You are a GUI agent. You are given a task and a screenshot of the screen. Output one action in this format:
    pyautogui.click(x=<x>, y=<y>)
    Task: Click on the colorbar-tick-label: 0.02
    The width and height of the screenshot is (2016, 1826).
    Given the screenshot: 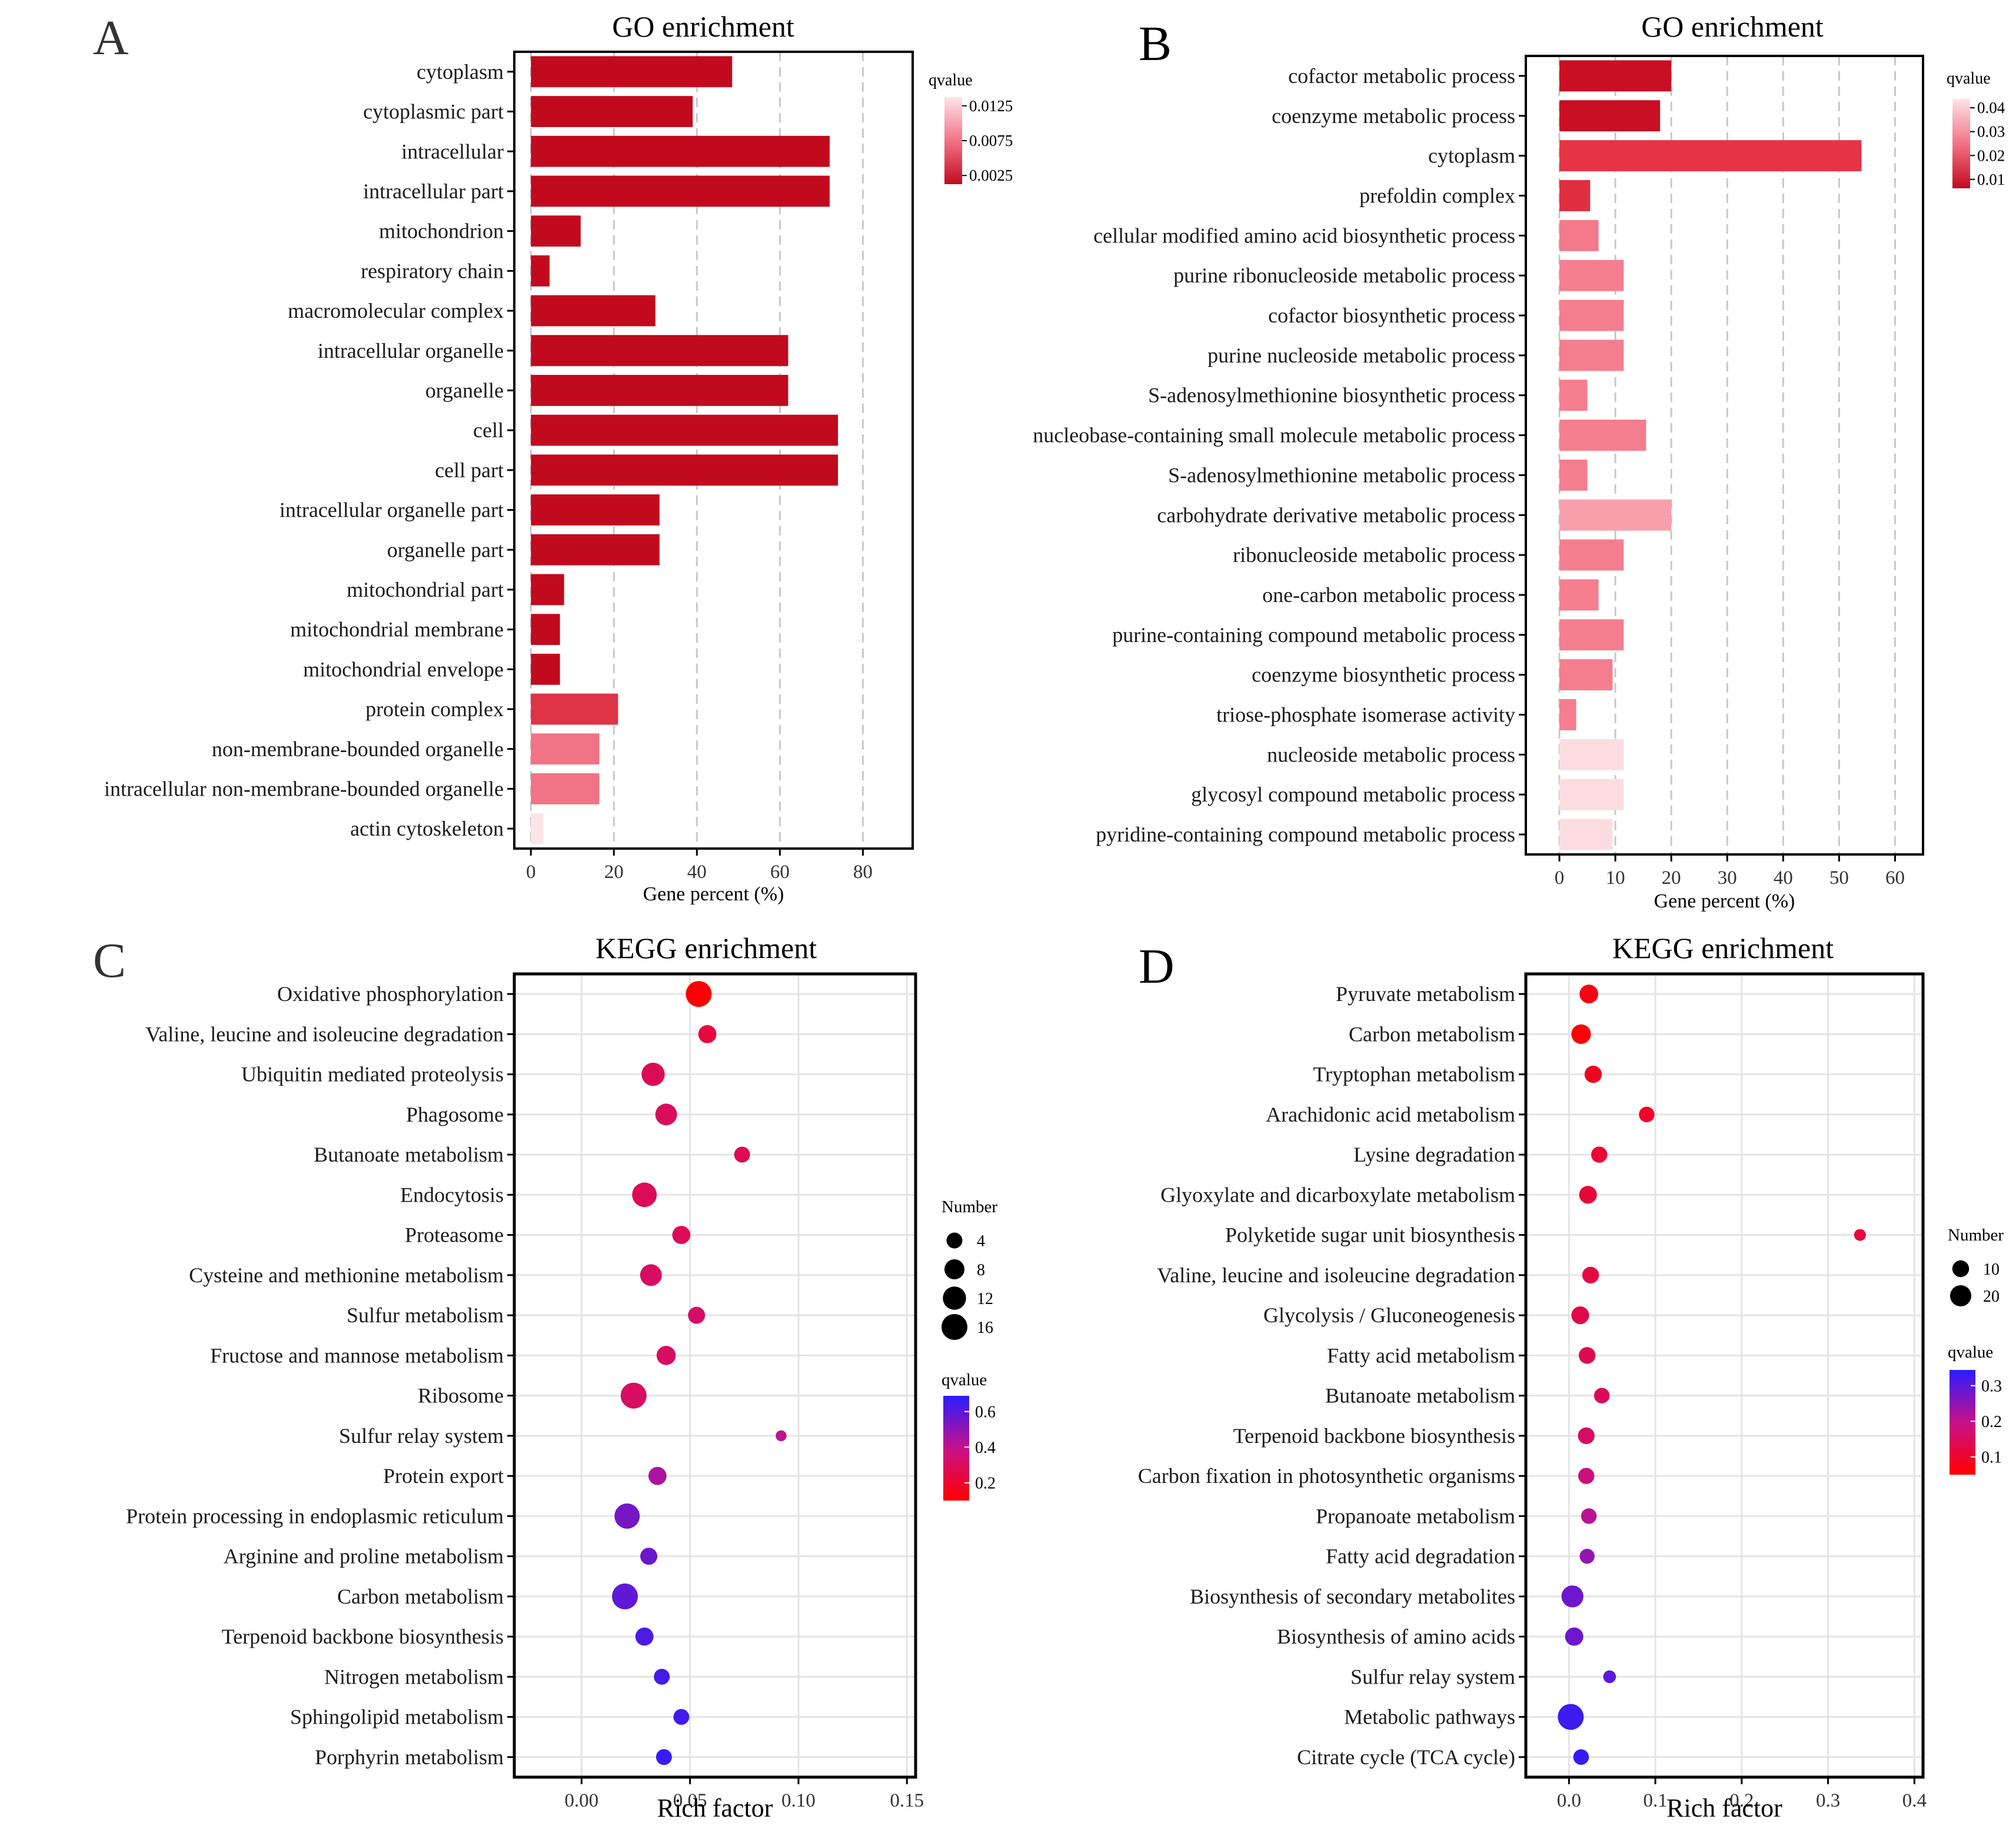 What is the action you would take?
    pyautogui.click(x=1991, y=155)
    